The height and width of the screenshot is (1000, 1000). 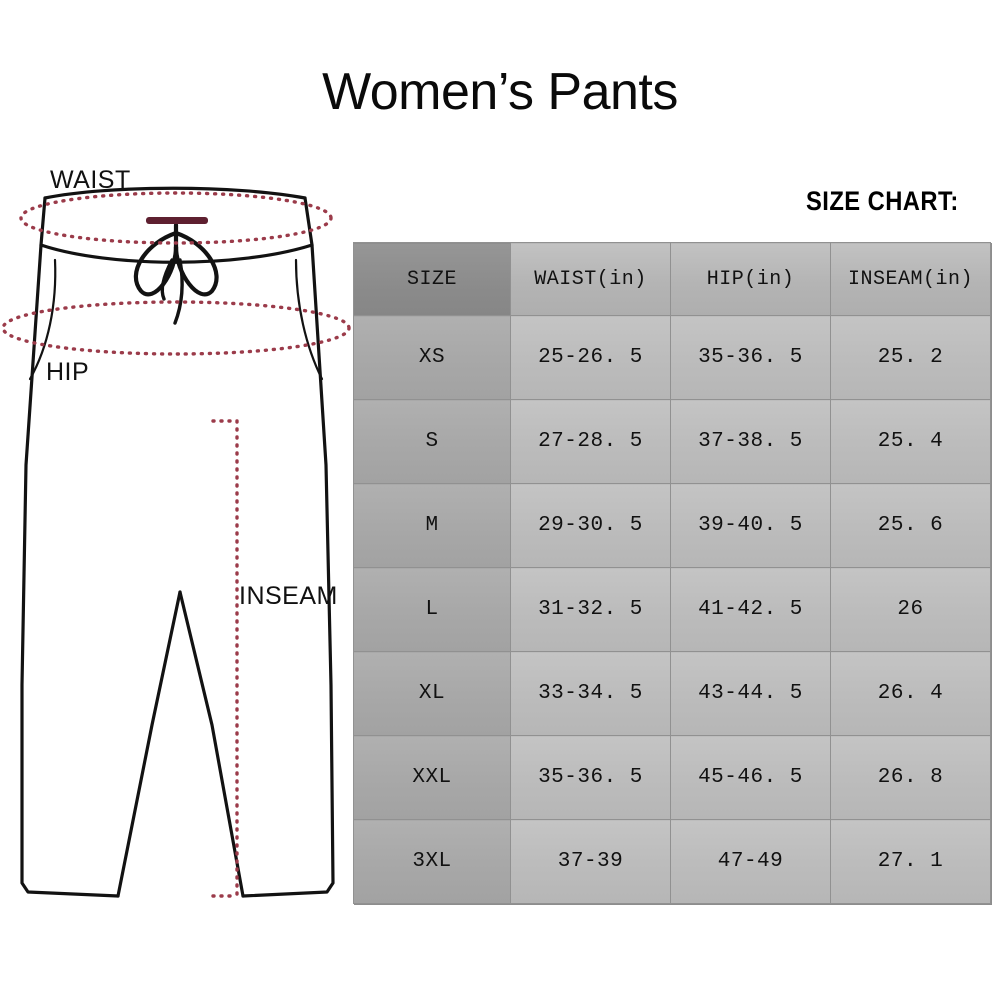 What do you see at coordinates (288, 547) in the screenshot?
I see `pants-right-outer-seam` at bounding box center [288, 547].